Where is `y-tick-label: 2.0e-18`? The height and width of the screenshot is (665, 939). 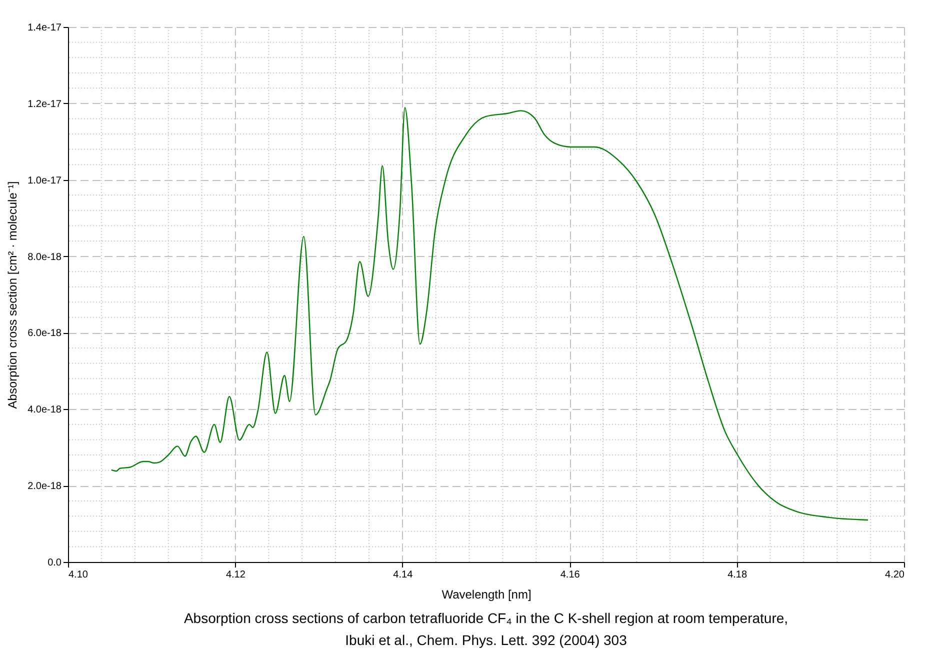
y-tick-label: 2.0e-18 is located at coordinates (45, 486).